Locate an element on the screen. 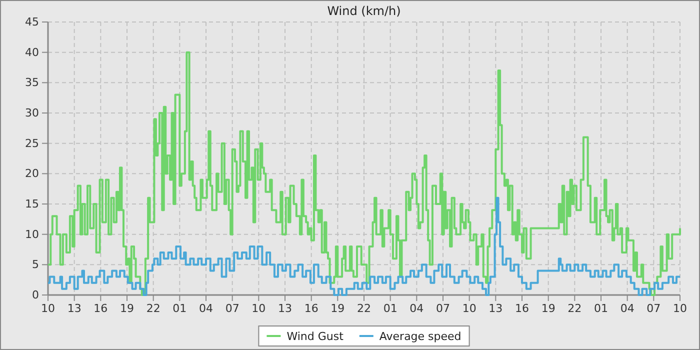  y-tick-label: 20 is located at coordinates (32, 173).